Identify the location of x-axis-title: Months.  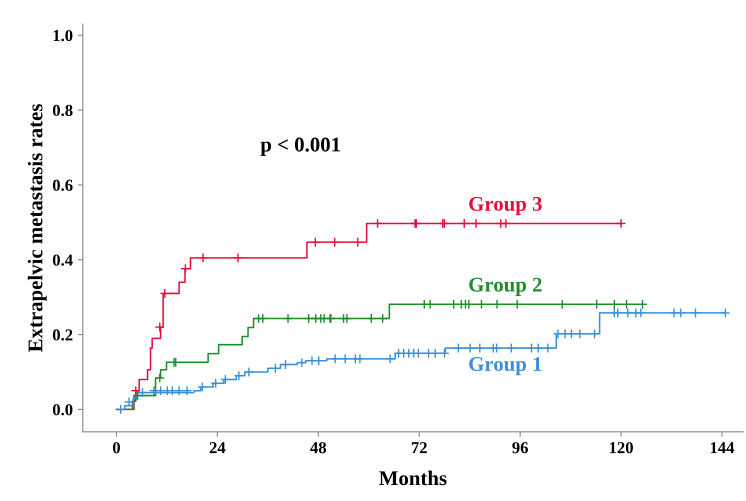
(413, 478).